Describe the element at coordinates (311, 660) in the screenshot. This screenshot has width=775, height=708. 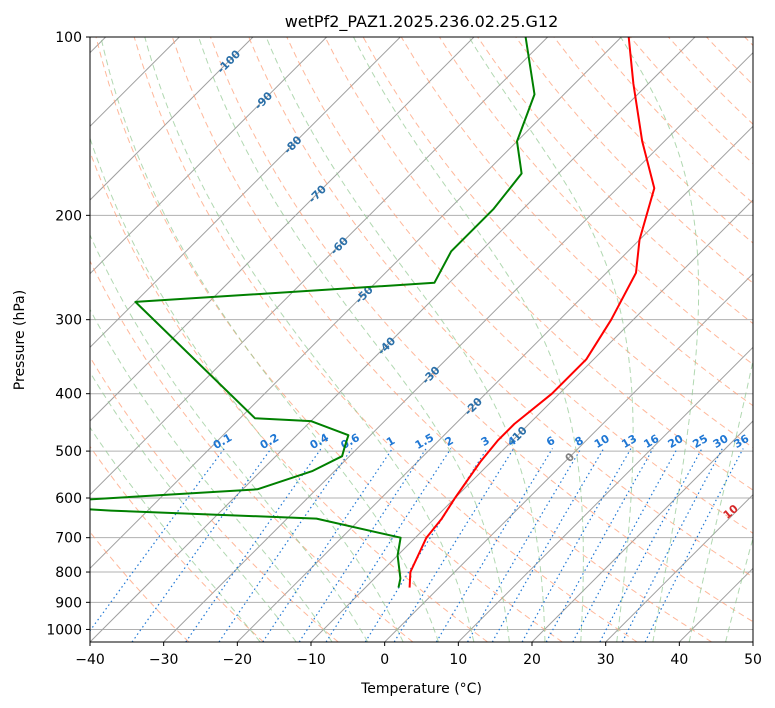
I see `x-tick-label: −10` at that location.